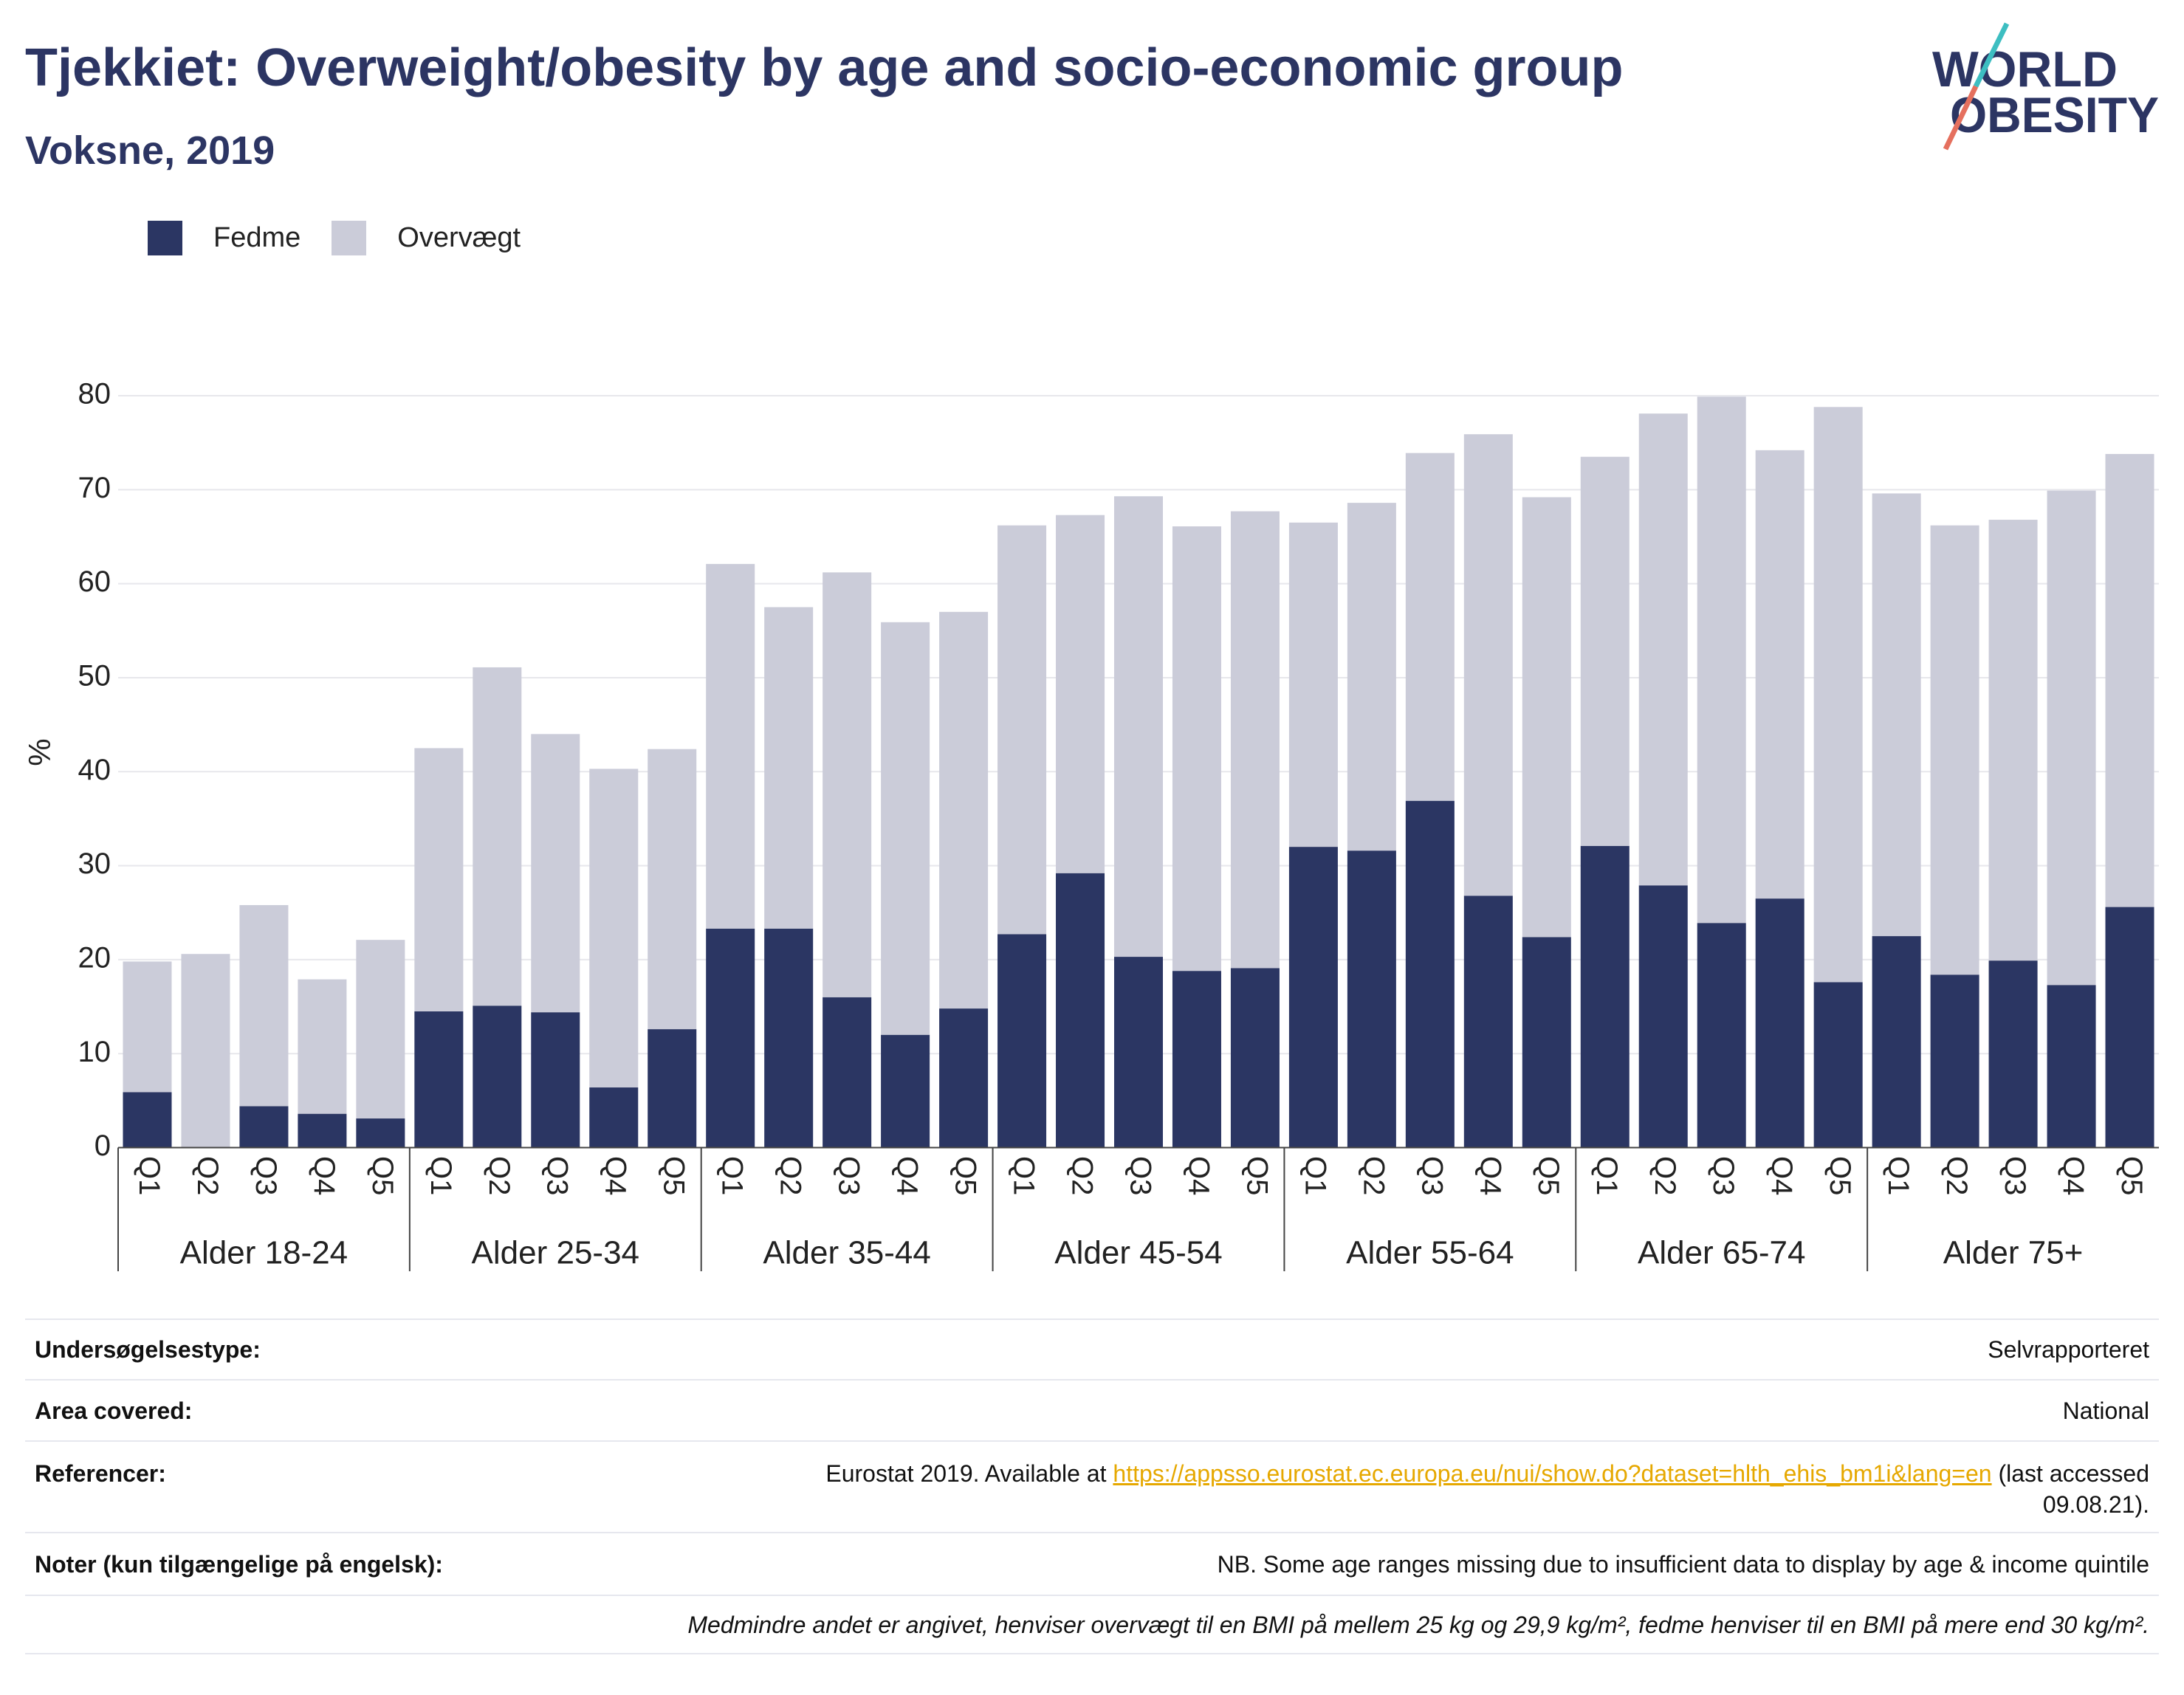 The height and width of the screenshot is (1695, 2184). Describe the element at coordinates (322, 1046) in the screenshot. I see `bar-overvaegt-alder-18-24-q4` at that location.